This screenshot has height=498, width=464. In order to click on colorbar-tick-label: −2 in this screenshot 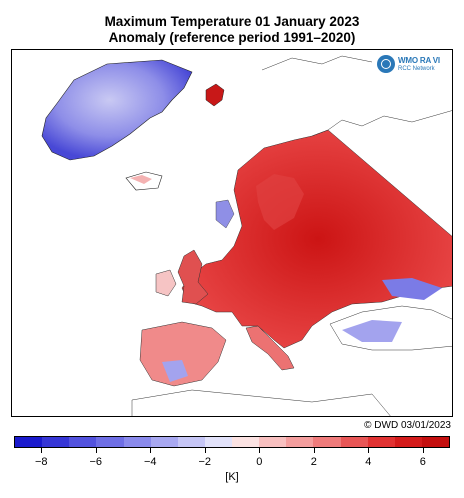, I will do `click(205, 462)`.